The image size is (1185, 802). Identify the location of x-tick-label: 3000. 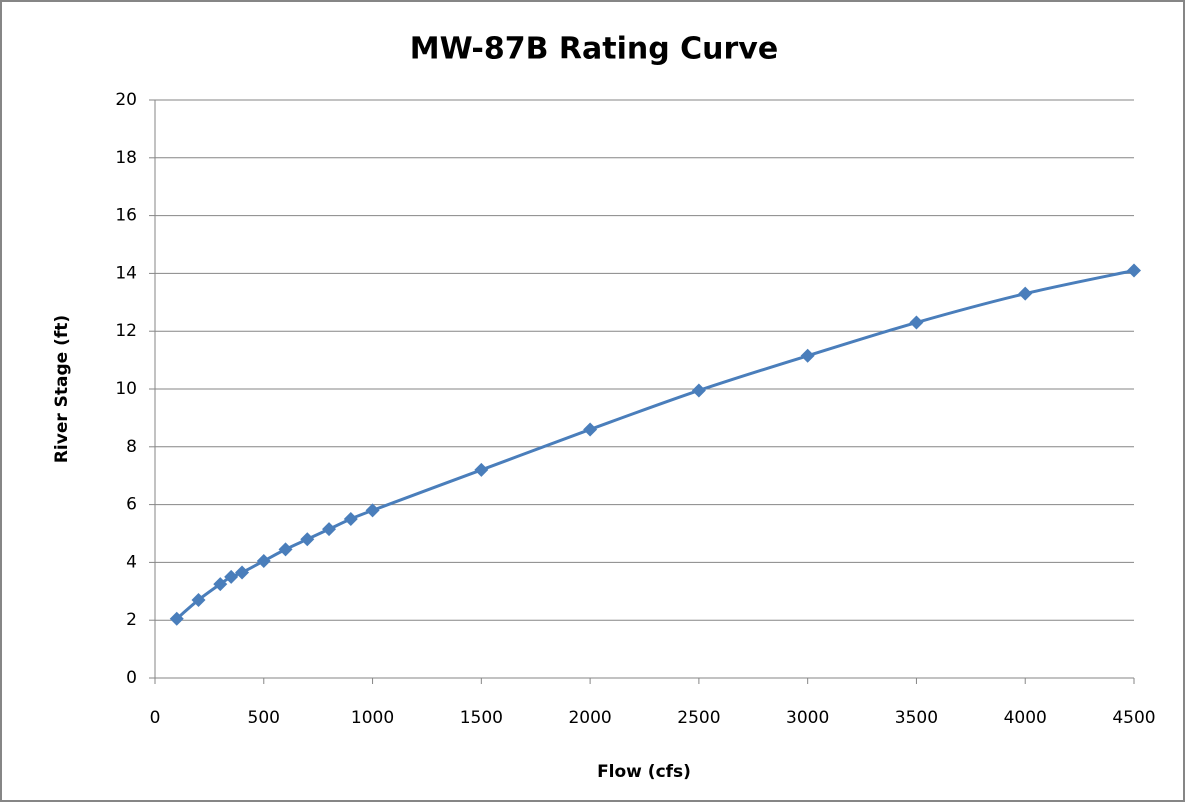
(807, 718).